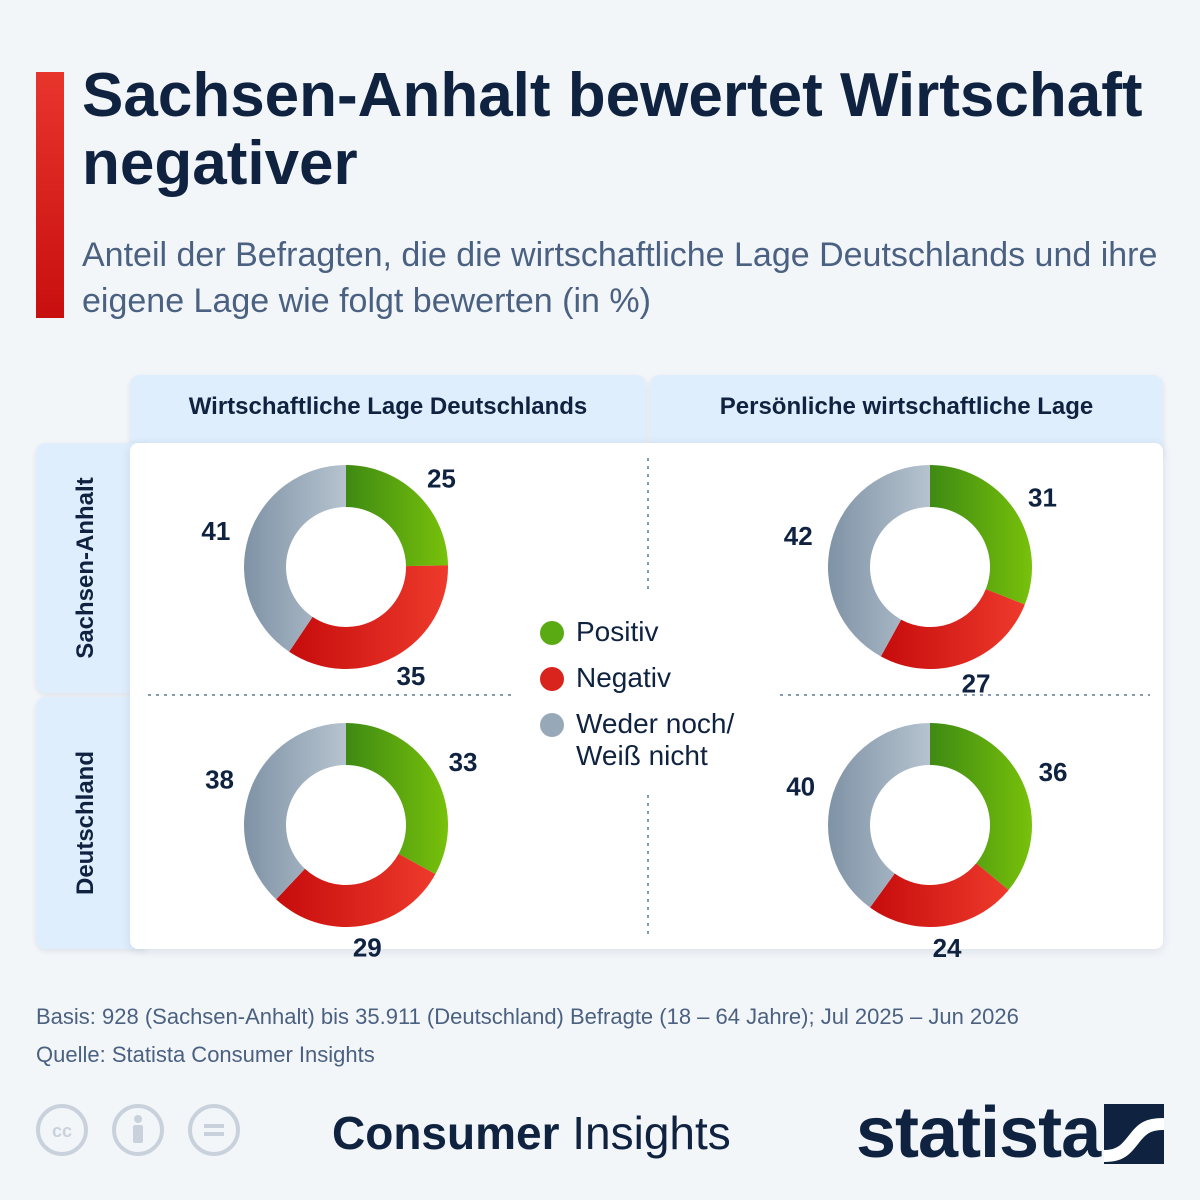 The image size is (1200, 1200). What do you see at coordinates (1042, 497) in the screenshot?
I see `data-label-positive: 31` at bounding box center [1042, 497].